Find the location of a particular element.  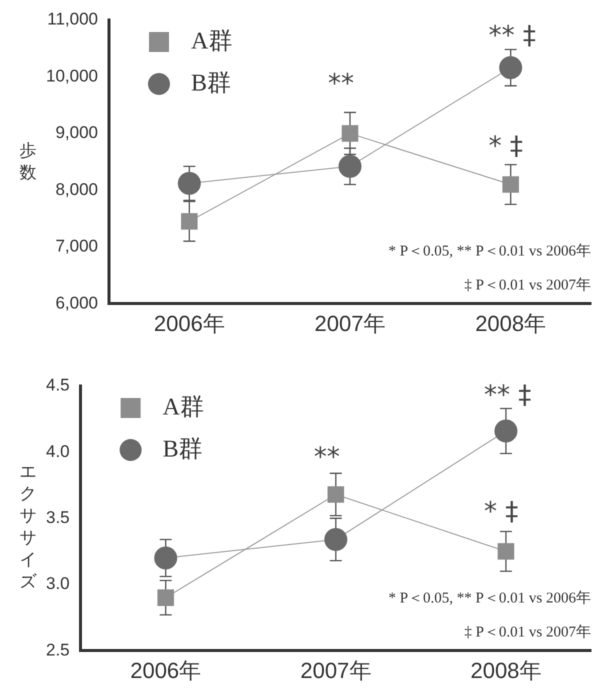

y-tick-label: 9,000 is located at coordinates (76, 132).